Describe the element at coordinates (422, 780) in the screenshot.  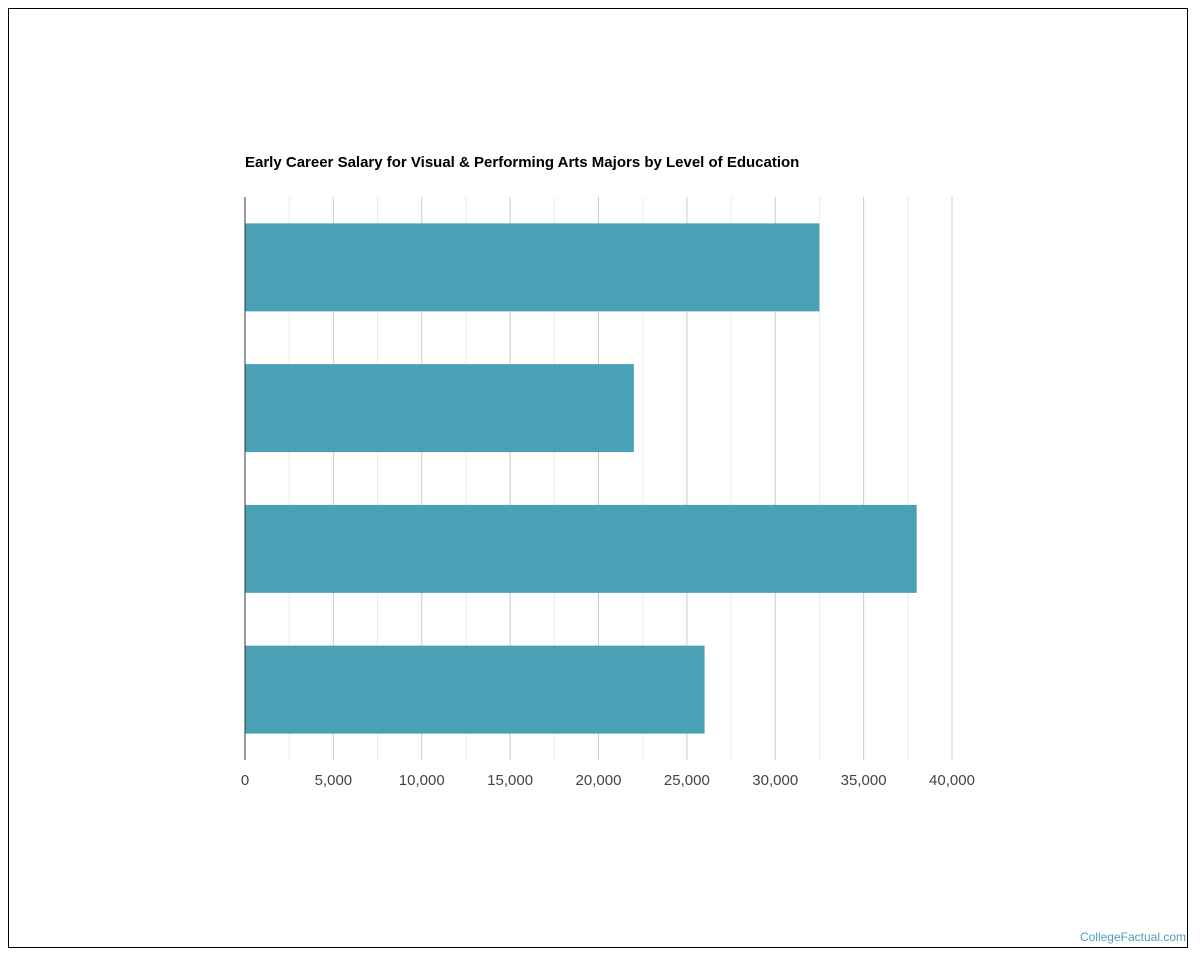
I see `x-tick-label: 10,000` at that location.